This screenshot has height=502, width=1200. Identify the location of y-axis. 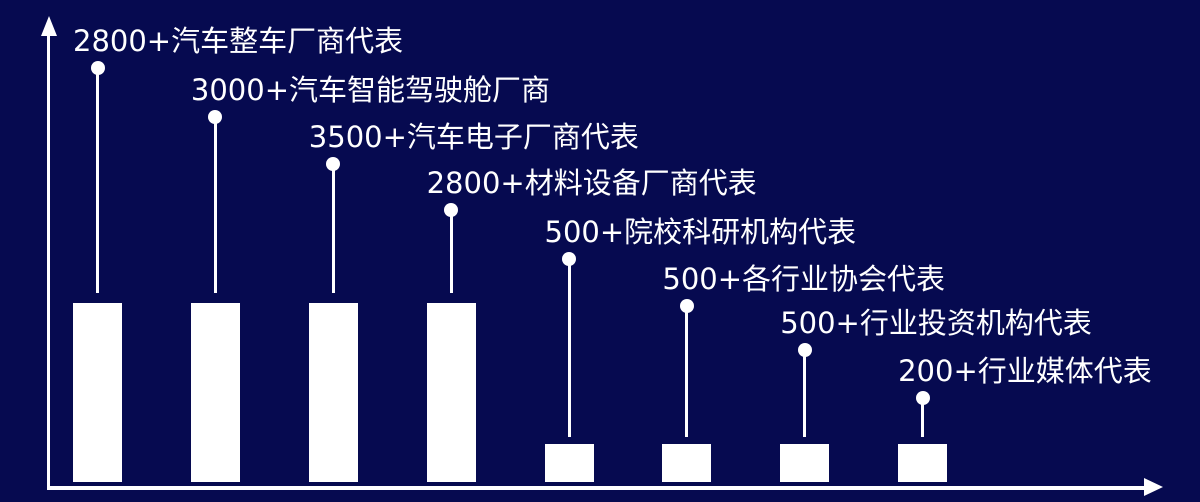
(48, 262).